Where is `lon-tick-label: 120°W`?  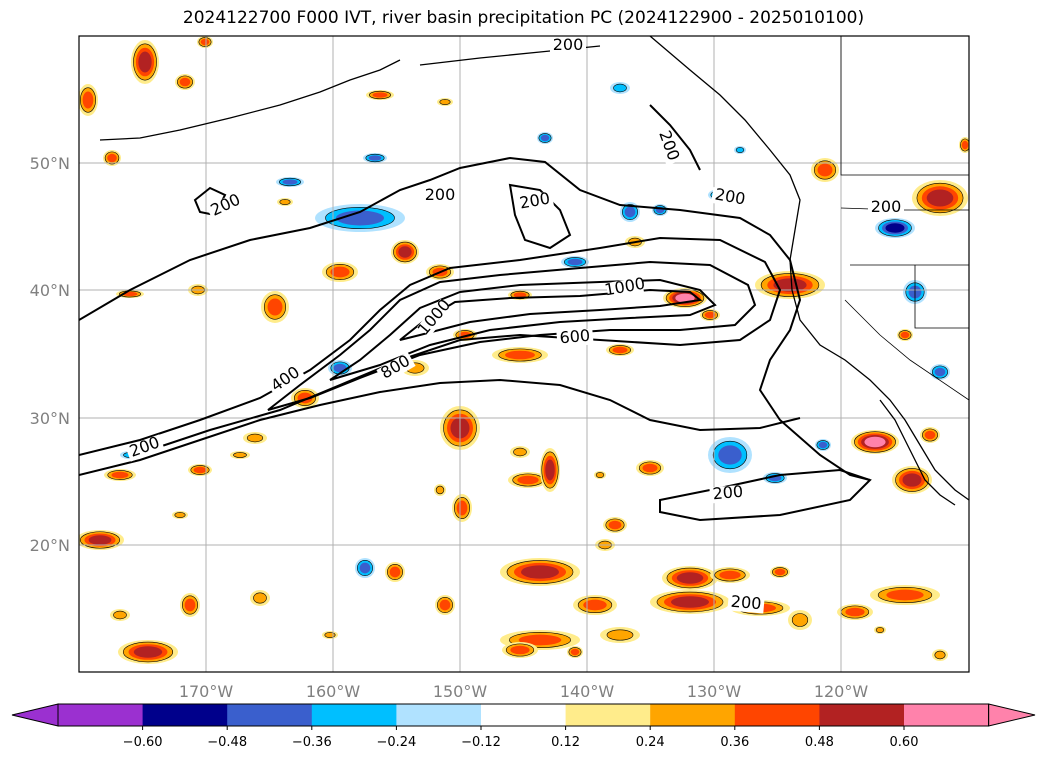 lon-tick-label: 120°W is located at coordinates (841, 691).